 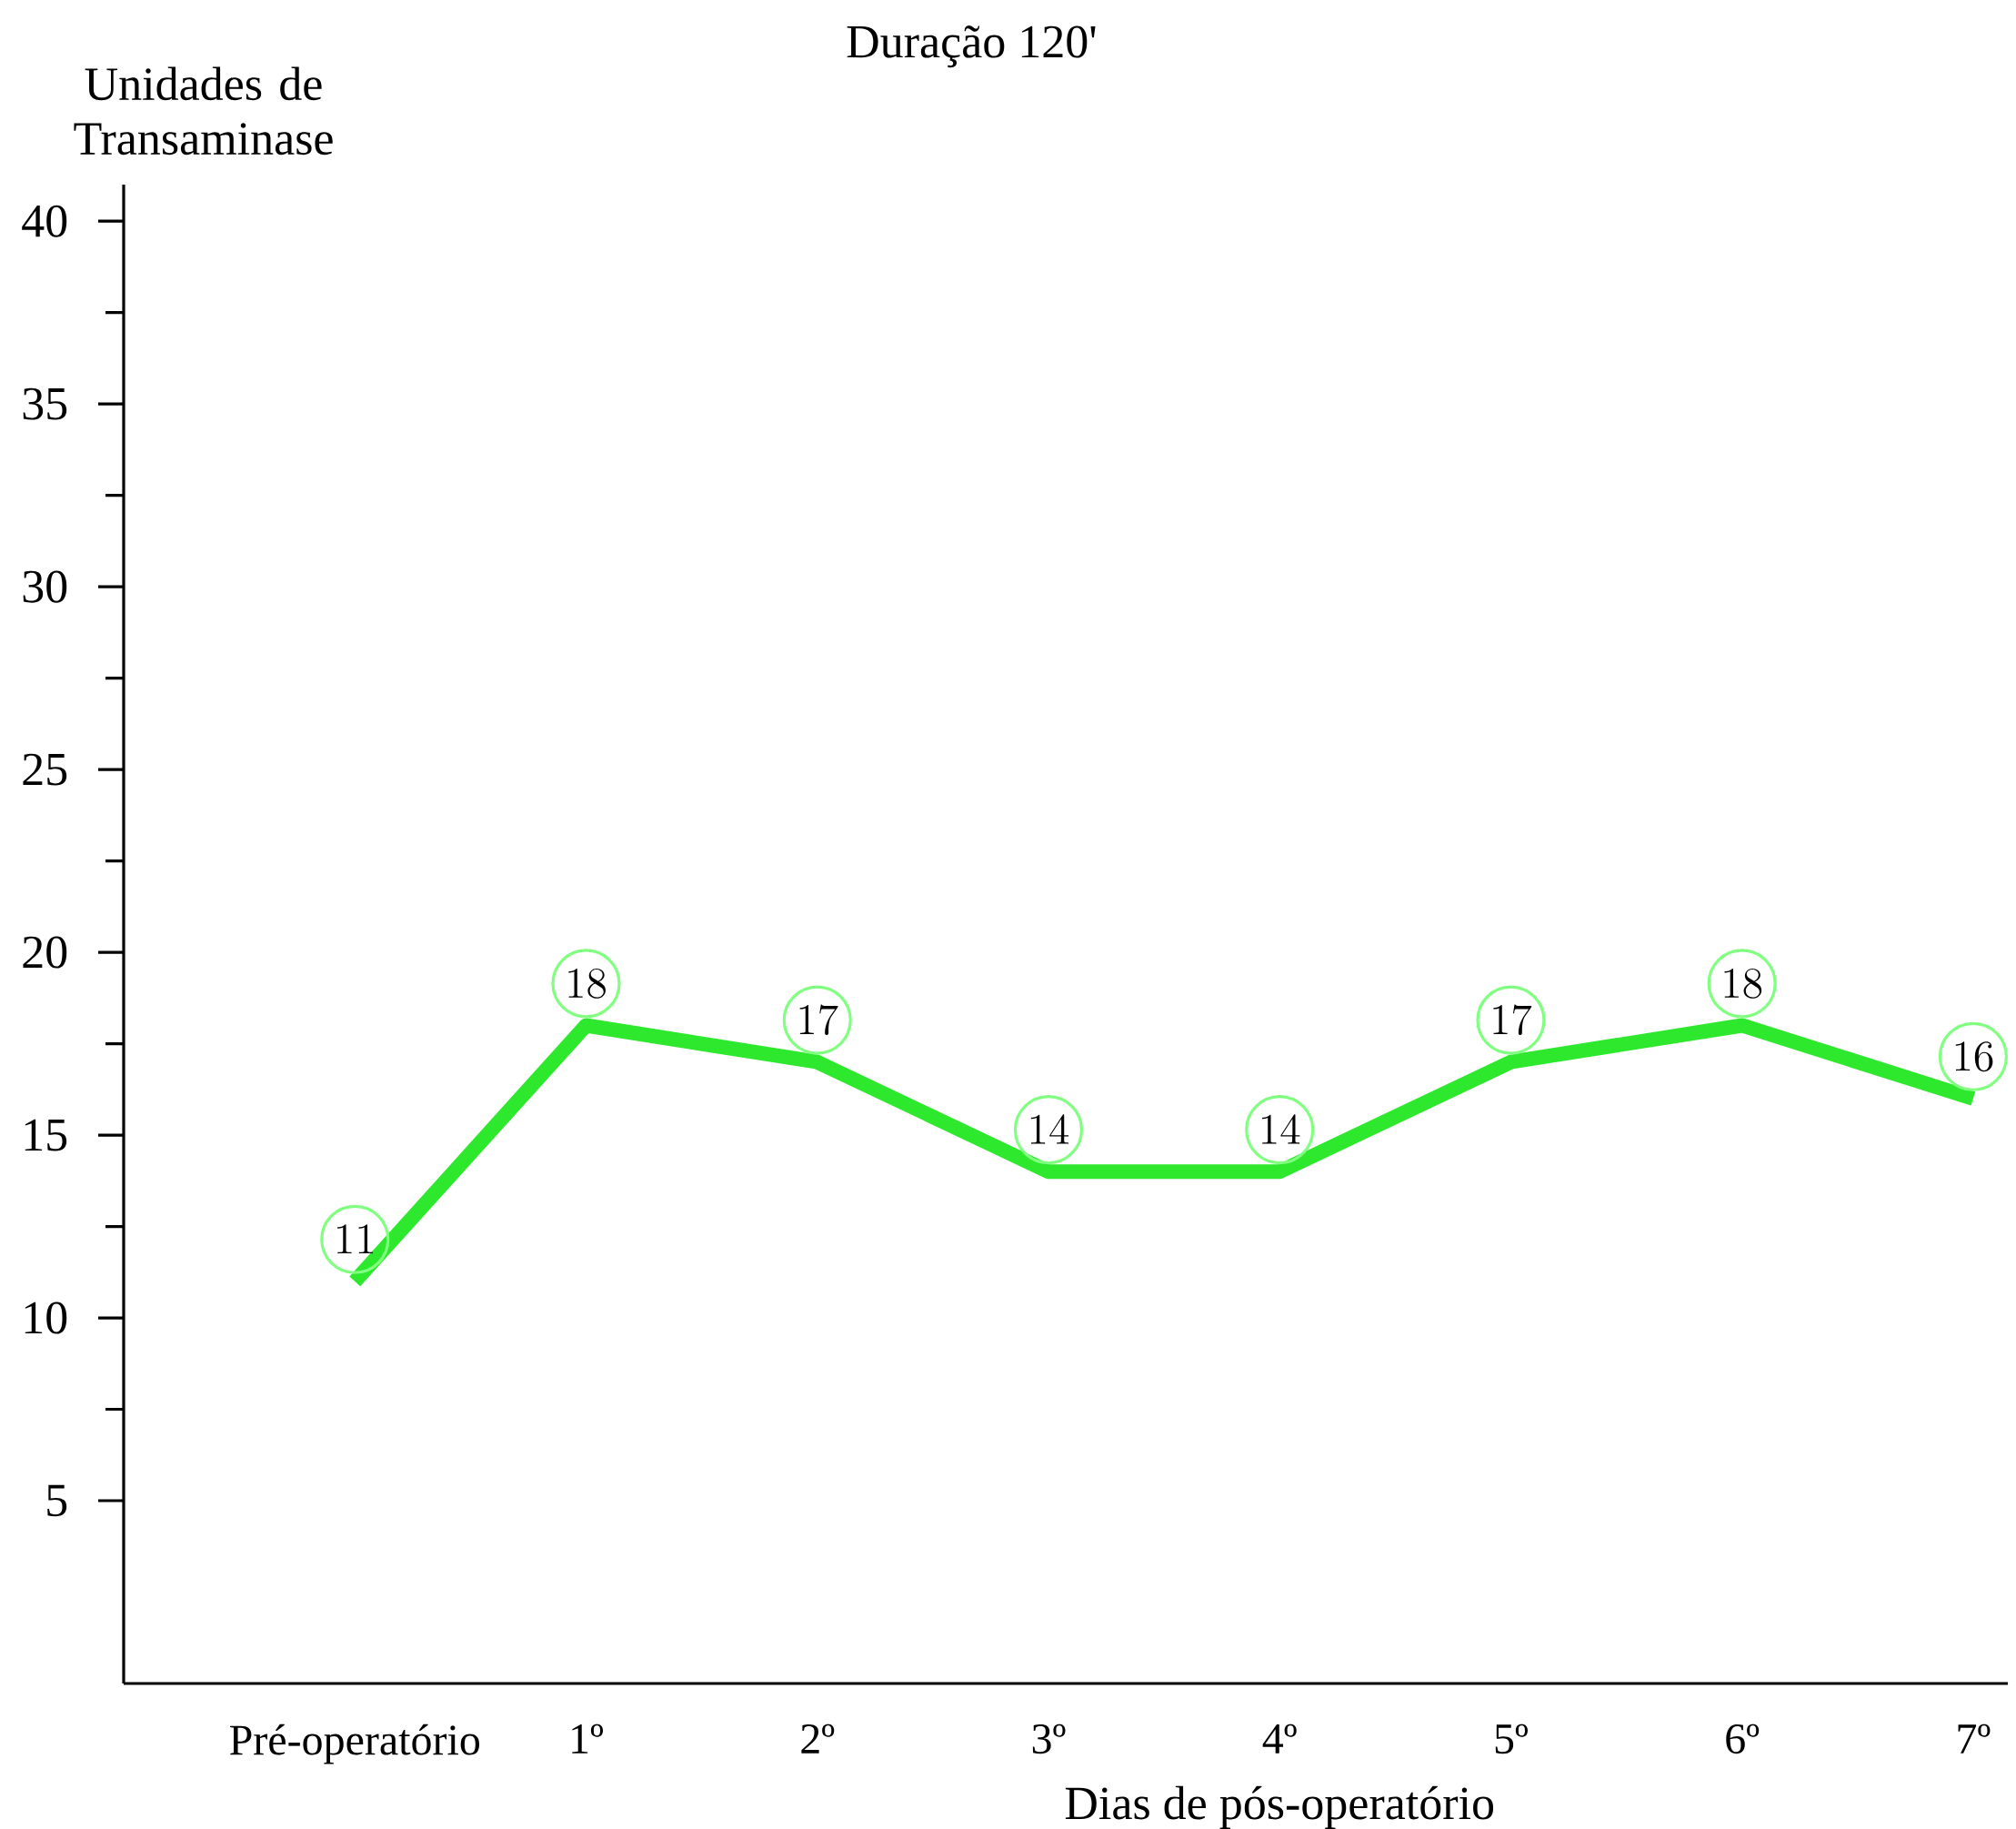 I want to click on y-tick-label: 20, so click(x=45, y=953).